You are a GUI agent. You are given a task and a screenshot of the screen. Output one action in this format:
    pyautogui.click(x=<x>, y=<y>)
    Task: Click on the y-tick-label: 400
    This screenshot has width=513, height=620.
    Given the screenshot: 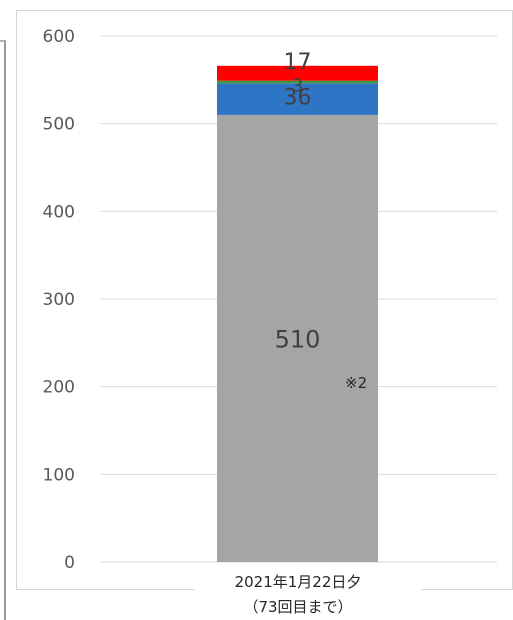 What is the action you would take?
    pyautogui.click(x=59, y=212)
    